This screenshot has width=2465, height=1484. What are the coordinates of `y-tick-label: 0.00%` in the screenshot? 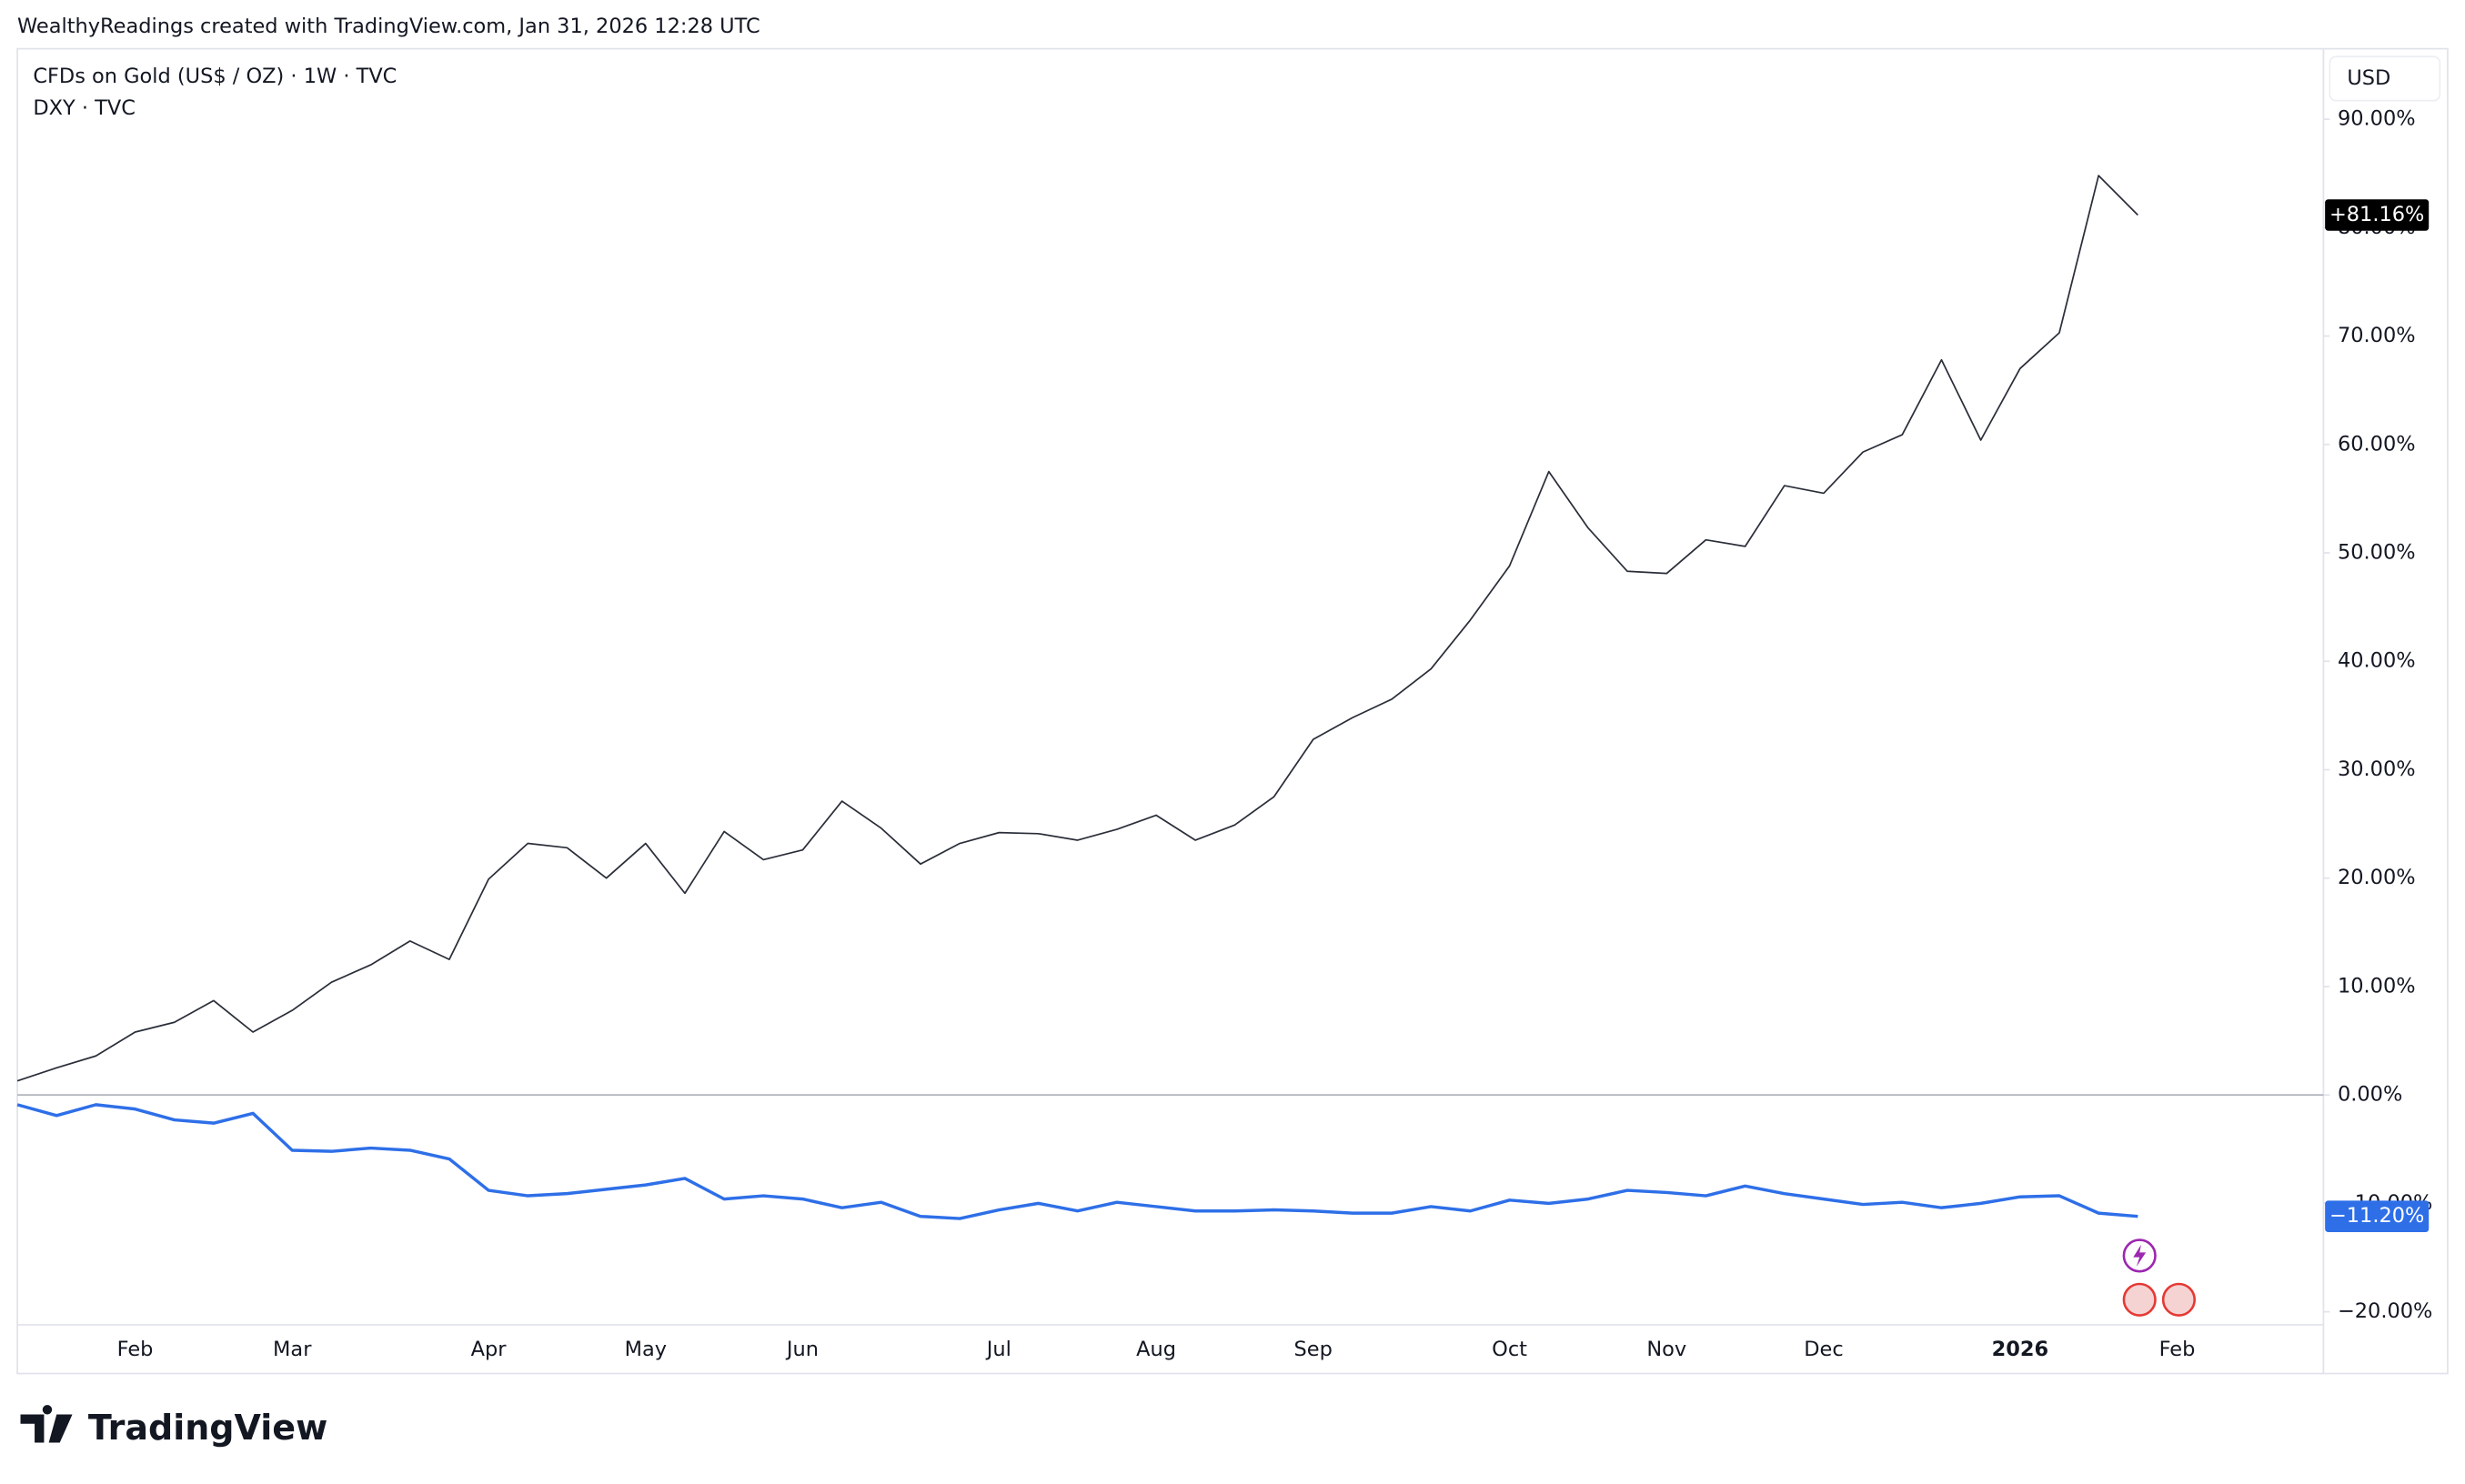 It's located at (2370, 1095).